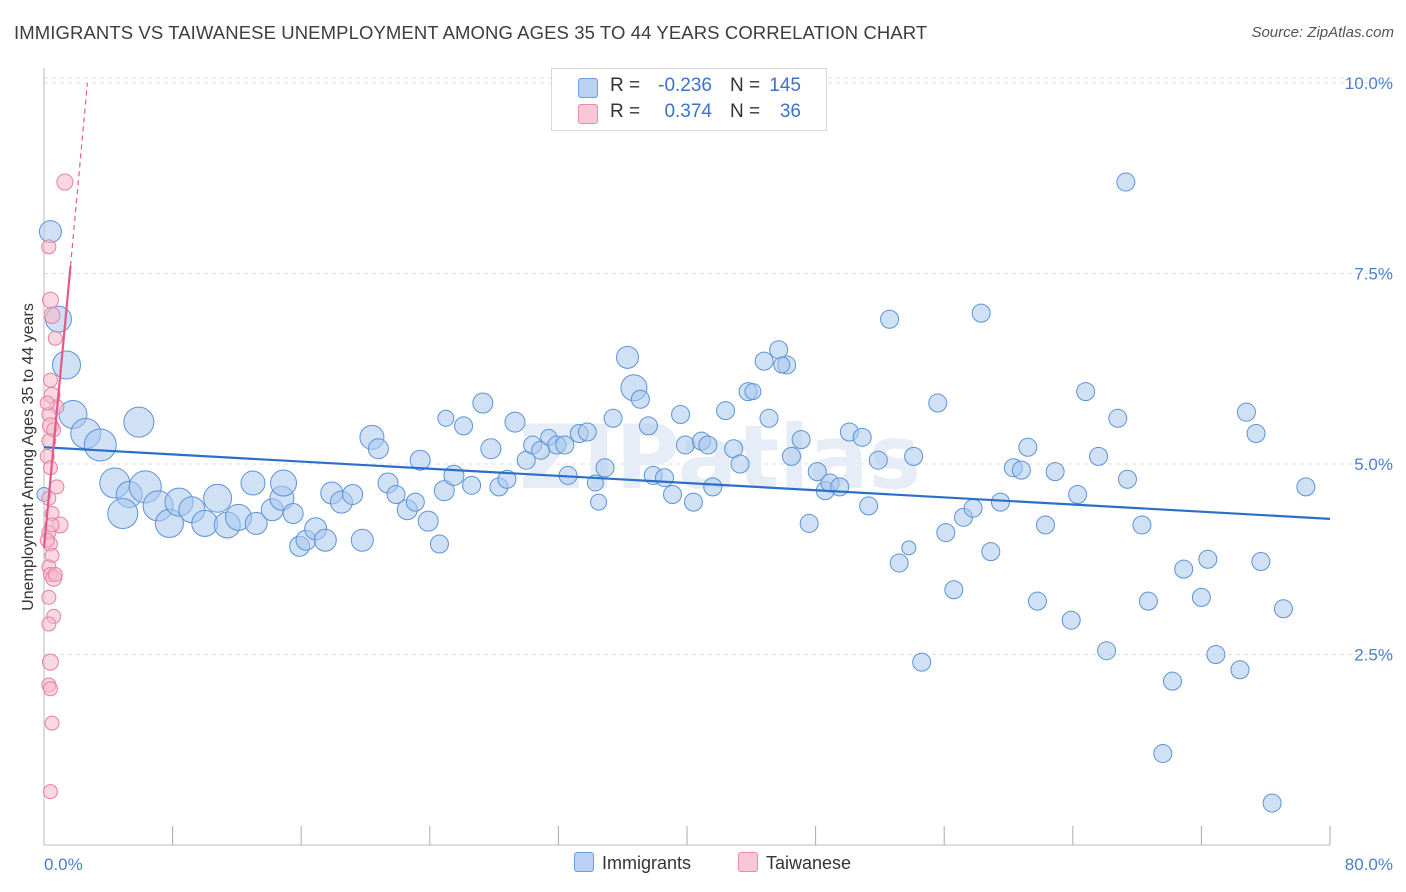 The width and height of the screenshot is (1406, 892). I want to click on y-tick-label: 7.5%, so click(1373, 274).